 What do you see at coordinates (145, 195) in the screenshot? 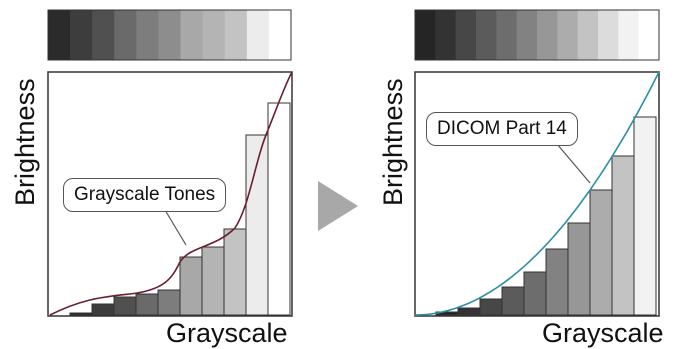
I see `left-callout-label: Grayscale Tones` at bounding box center [145, 195].